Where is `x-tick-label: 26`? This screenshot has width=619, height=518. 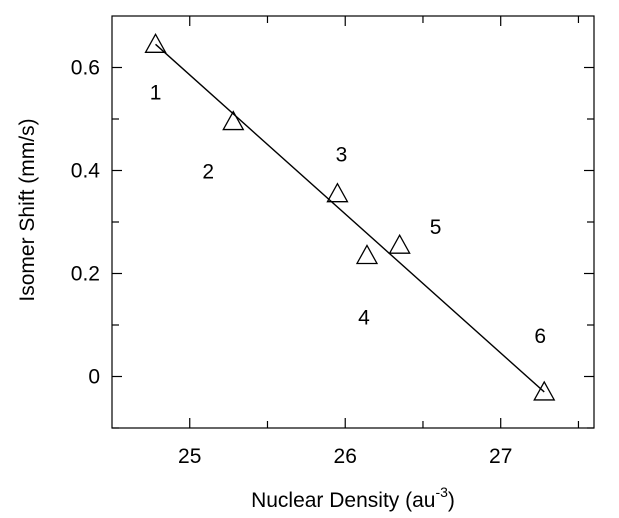 x-tick-label: 26 is located at coordinates (345, 456).